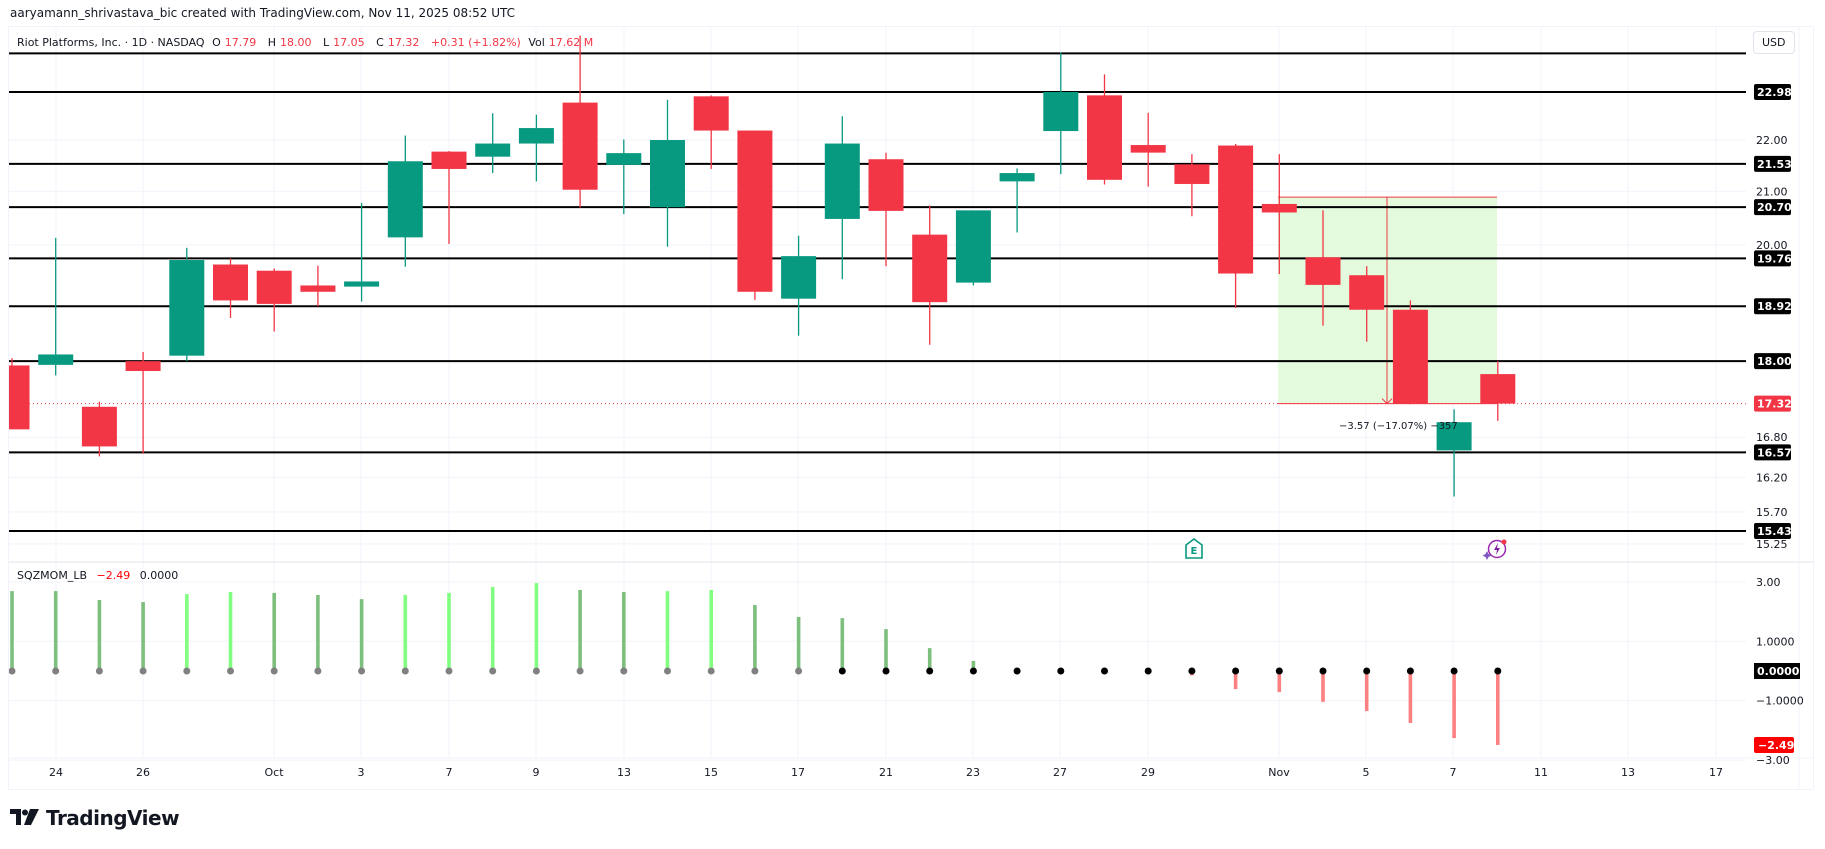 This screenshot has width=1825, height=849. What do you see at coordinates (1775, 641) in the screenshot?
I see `momentum-axis-tick: 1.0000` at bounding box center [1775, 641].